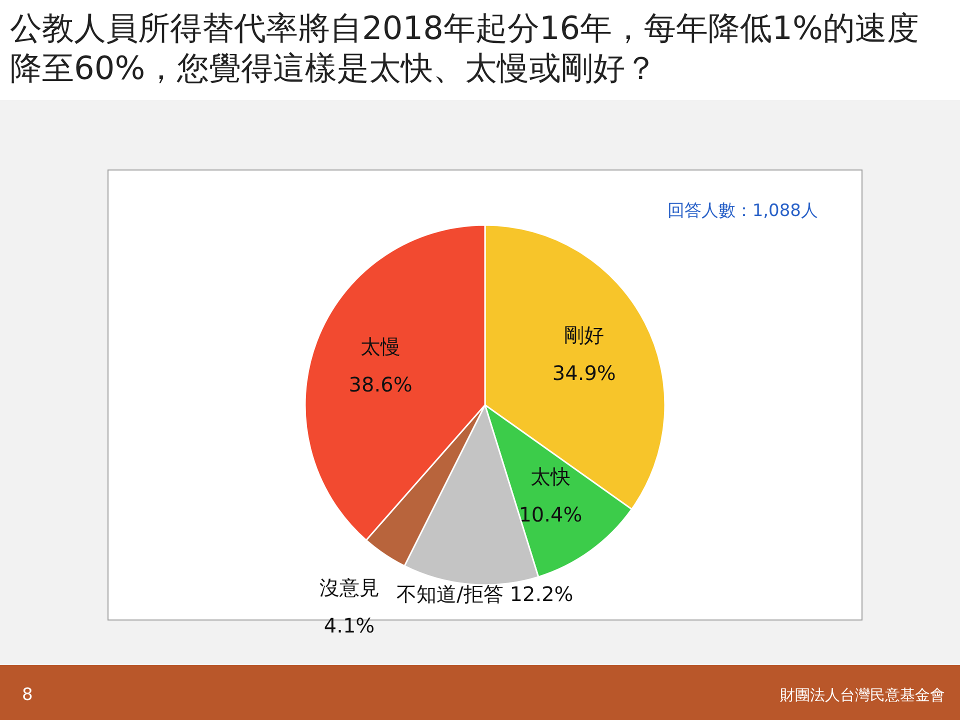  I want to click on text: 財團法人台灣民意基金會, so click(862, 695).